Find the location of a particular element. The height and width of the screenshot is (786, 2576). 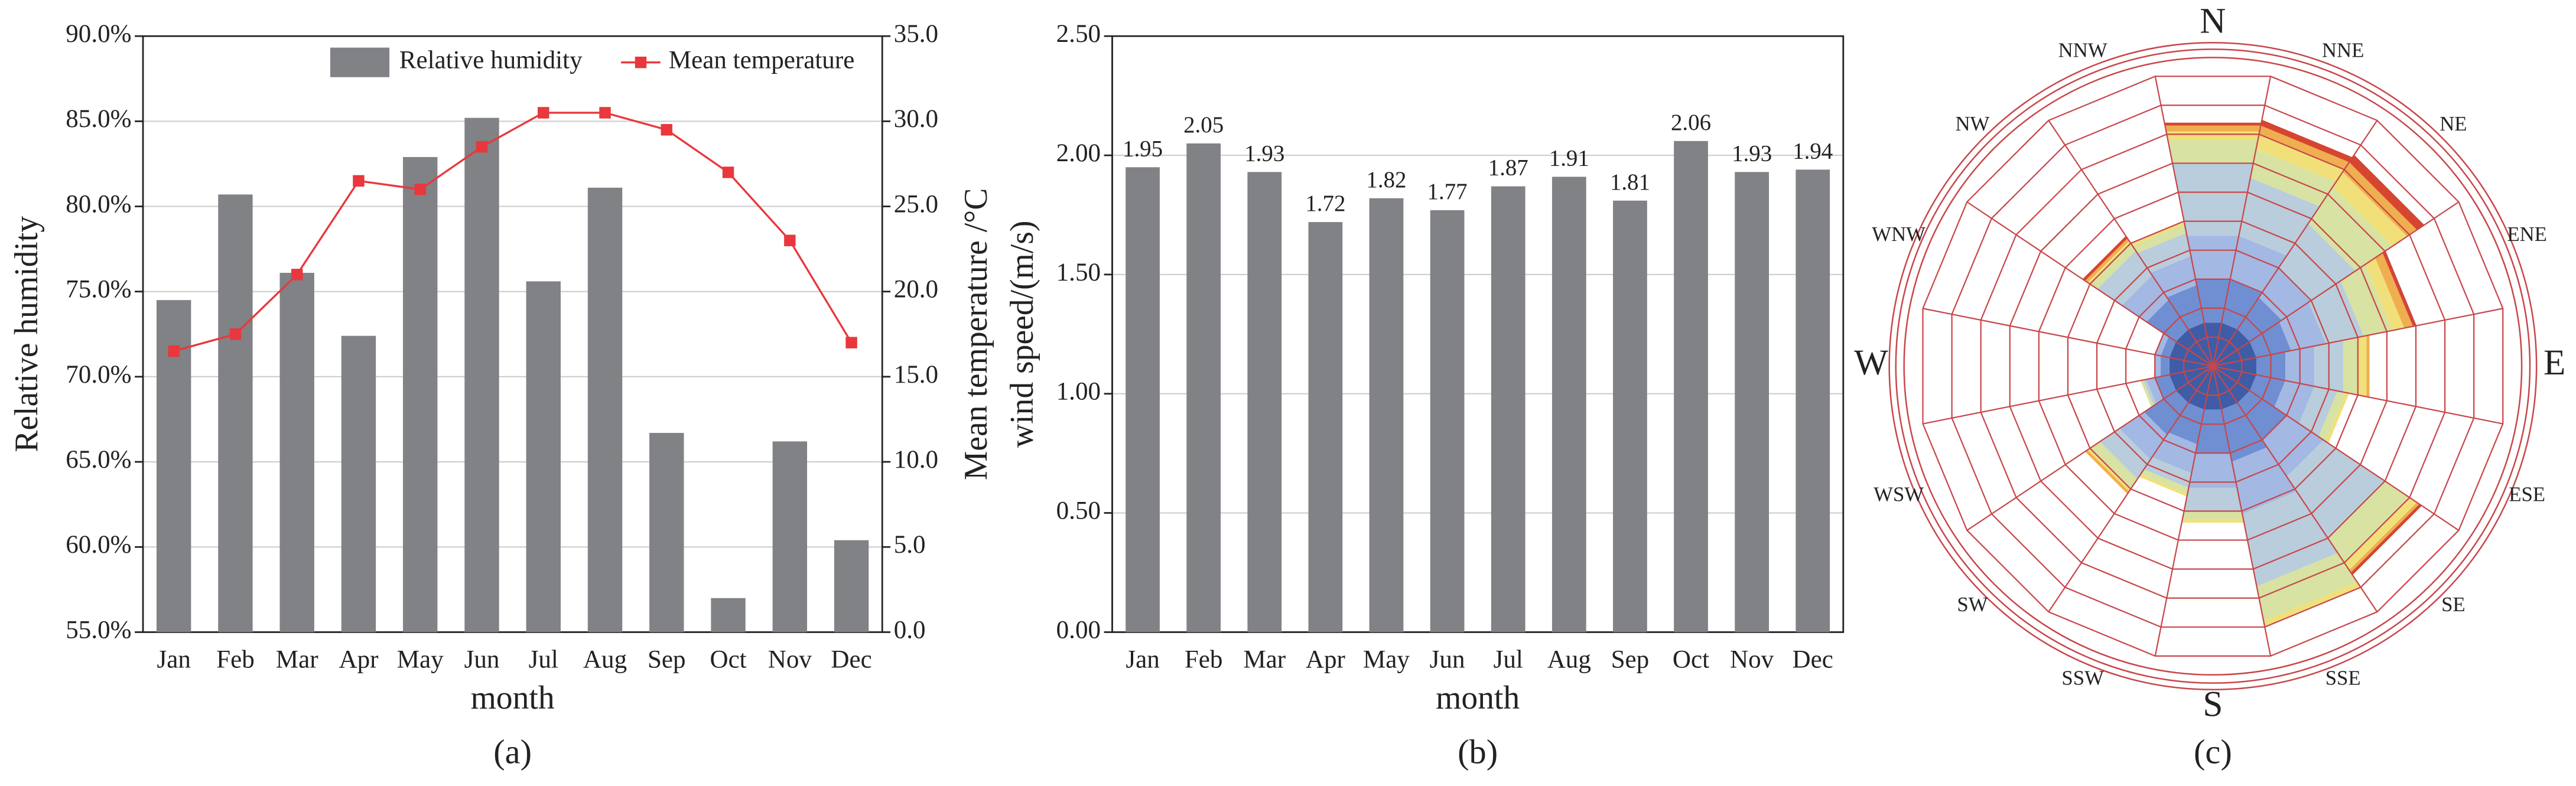

x-tick-label: Apr is located at coordinates (359, 659).